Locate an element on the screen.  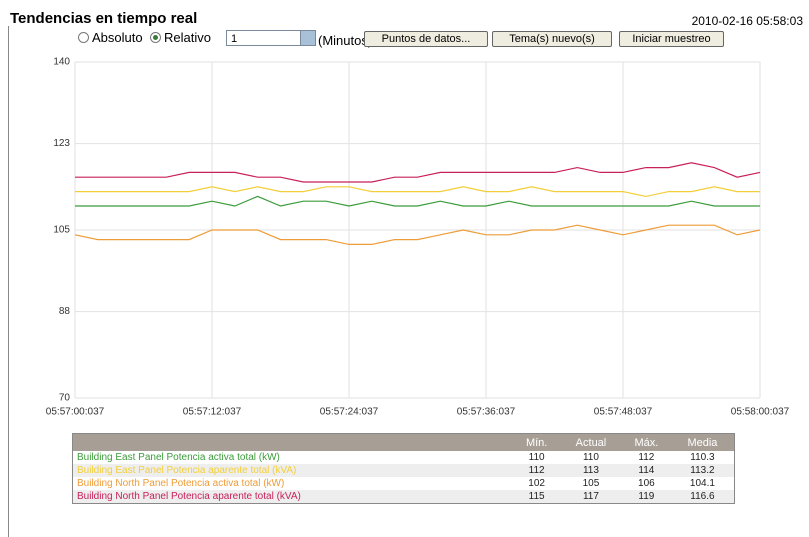
stat-value: 117 is located at coordinates (591, 497).